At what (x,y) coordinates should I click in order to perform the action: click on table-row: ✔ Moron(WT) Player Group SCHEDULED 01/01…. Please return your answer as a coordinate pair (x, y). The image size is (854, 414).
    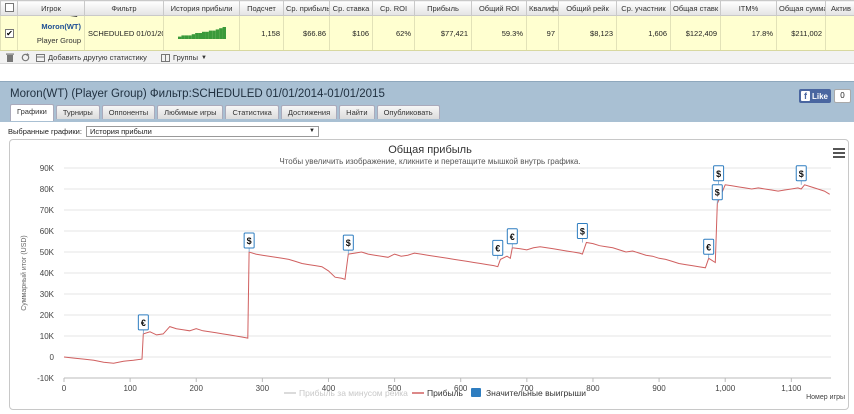
    Looking at the image, I should click on (427, 33).